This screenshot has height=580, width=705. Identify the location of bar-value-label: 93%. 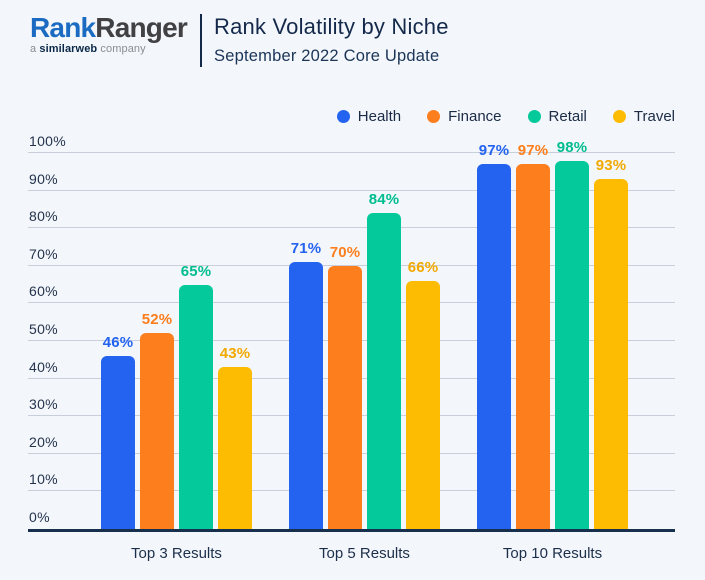
(611, 166).